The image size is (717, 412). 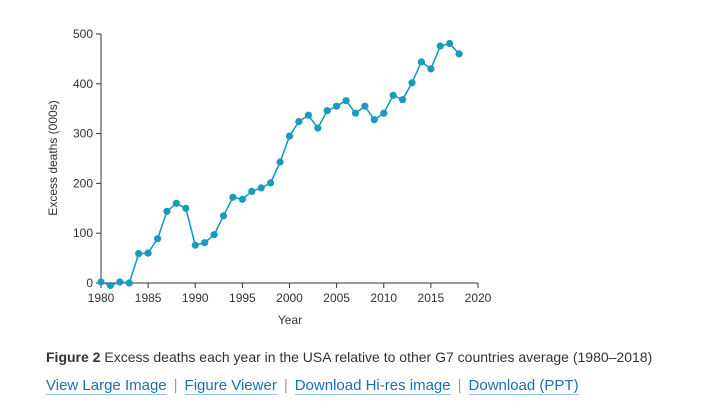 I want to click on figure-viewer-link: Figure Viewer, so click(x=230, y=386).